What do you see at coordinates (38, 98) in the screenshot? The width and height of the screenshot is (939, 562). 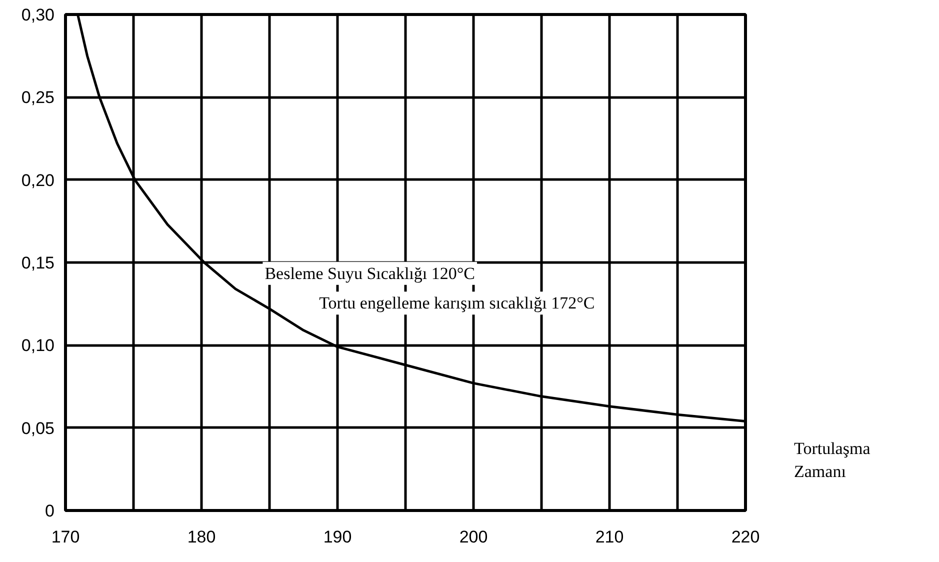 I see `y-tick-label: 0,25` at bounding box center [38, 98].